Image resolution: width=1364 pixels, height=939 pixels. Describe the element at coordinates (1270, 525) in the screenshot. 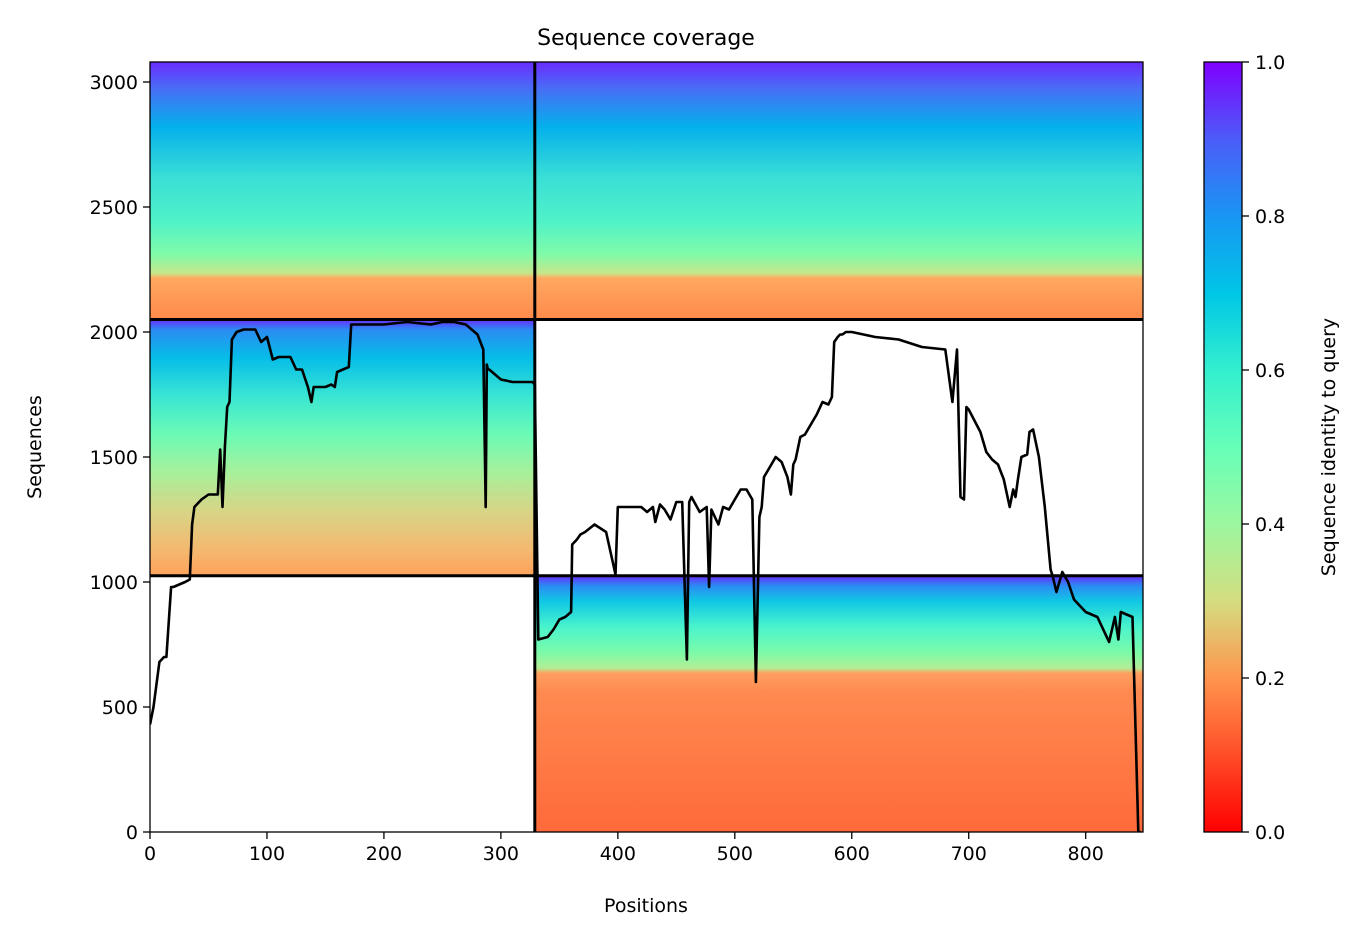

I see `colorbar-tick-label: 0.4` at that location.